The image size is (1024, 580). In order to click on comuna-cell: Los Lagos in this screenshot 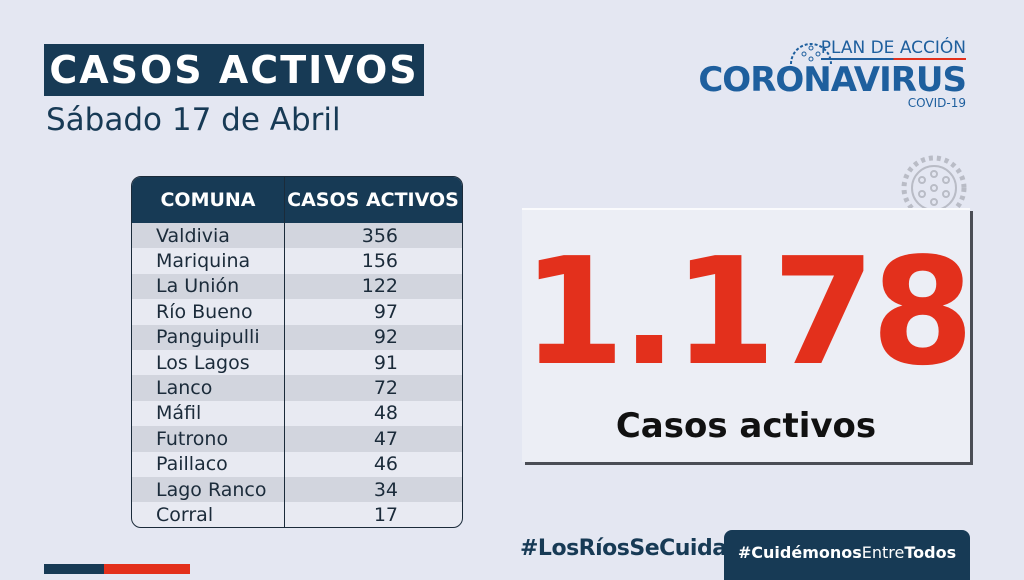, I will do `click(203, 362)`.